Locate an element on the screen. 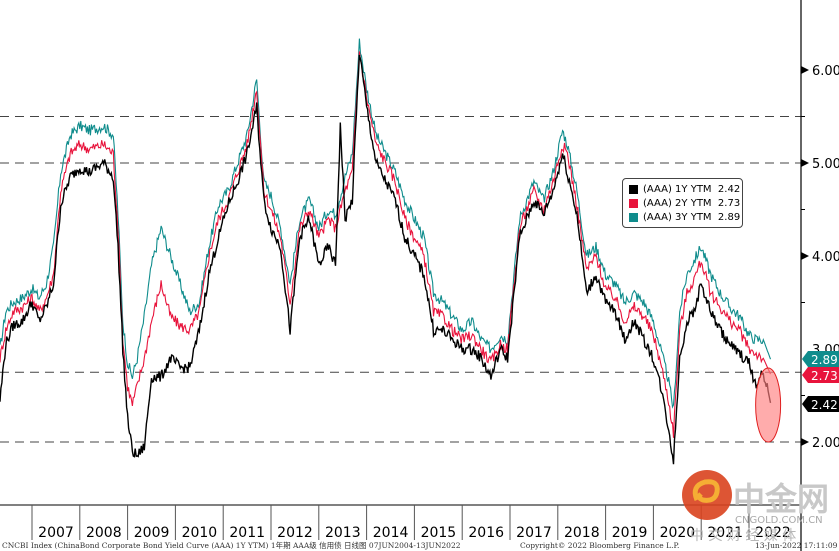 This screenshot has width=839, height=551. y-tick-label: 5.00 is located at coordinates (825, 164).